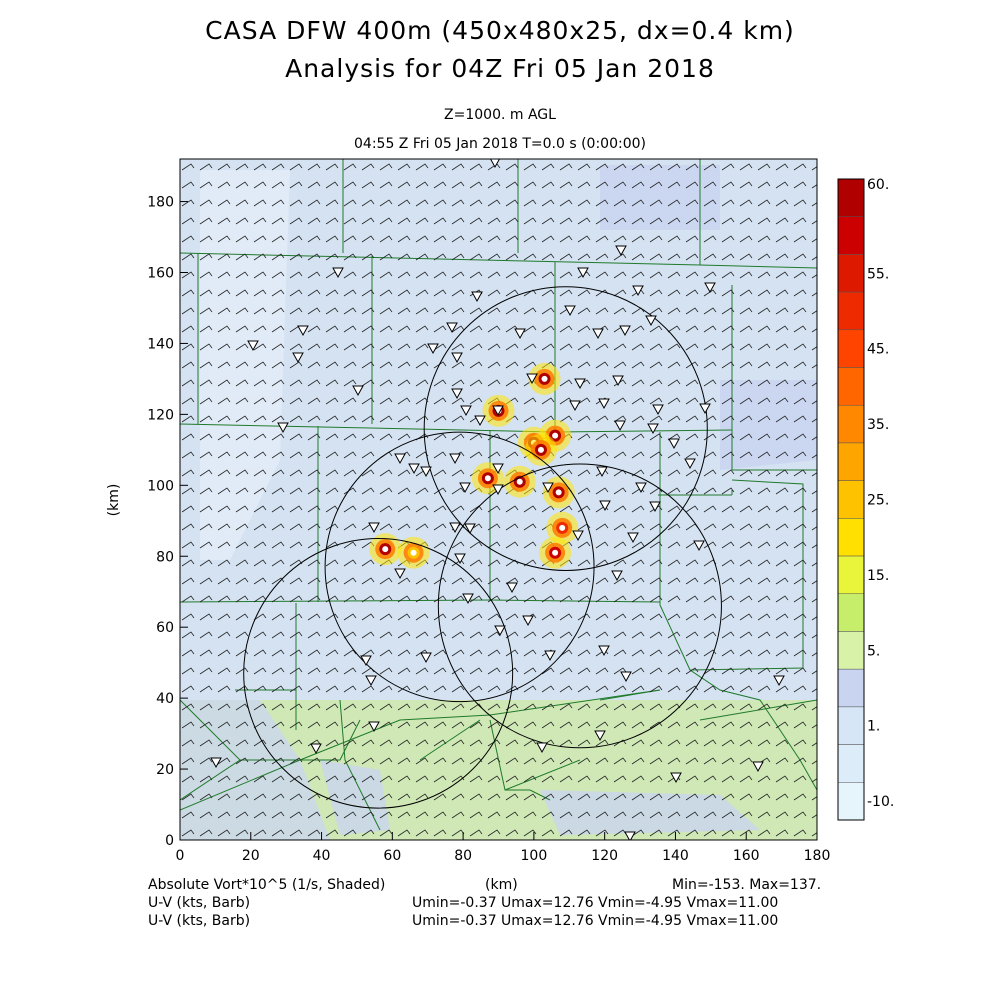 The image size is (1000, 1000). I want to click on chart-subtitle: Analysis for 04Z Fri 05 Jan 2018, so click(500, 68).